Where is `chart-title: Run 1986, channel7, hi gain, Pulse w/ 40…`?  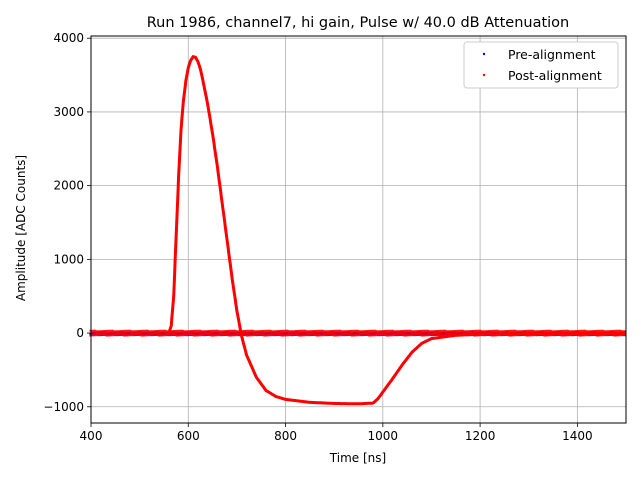 chart-title: Run 1986, channel7, hi gain, Pulse w/ 40… is located at coordinates (358, 23).